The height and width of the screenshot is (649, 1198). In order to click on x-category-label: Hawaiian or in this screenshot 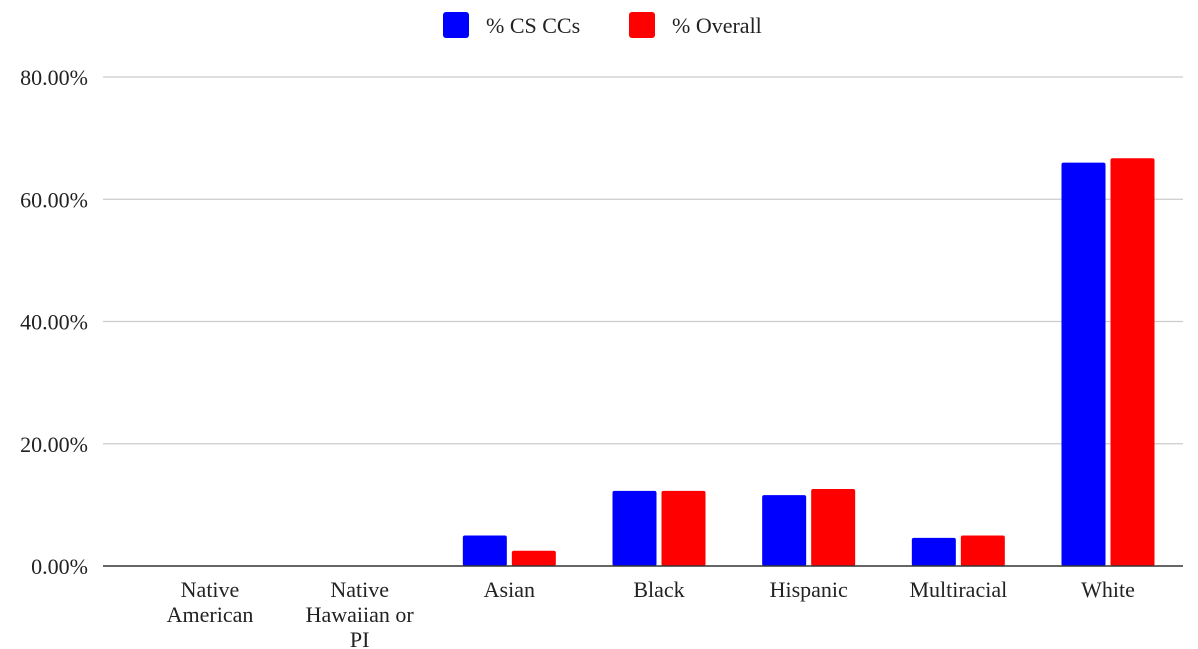, I will do `click(360, 614)`.